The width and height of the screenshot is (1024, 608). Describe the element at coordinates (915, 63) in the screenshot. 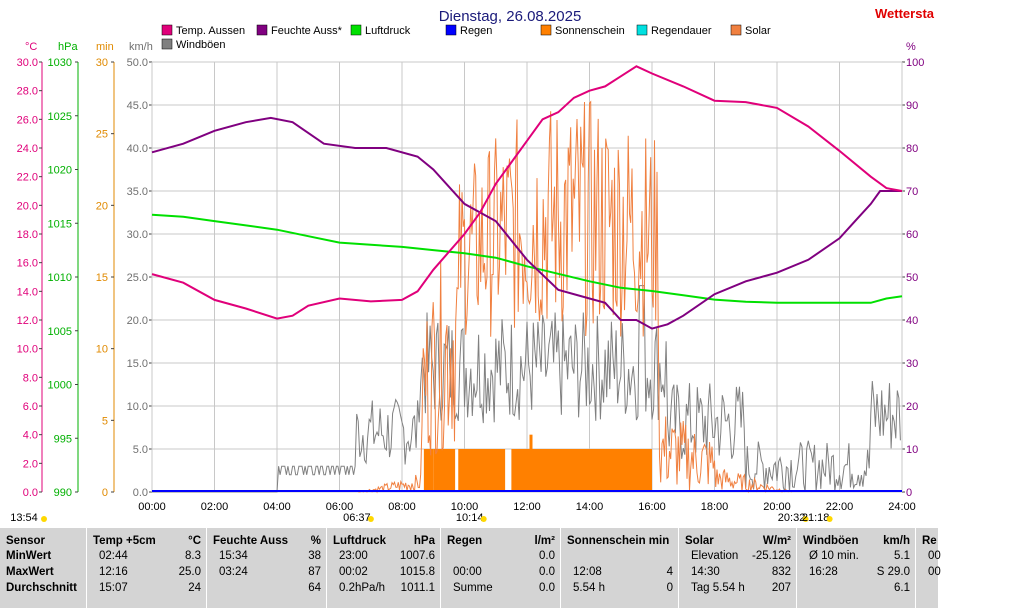

I see `humidity-tick-label: 100` at that location.